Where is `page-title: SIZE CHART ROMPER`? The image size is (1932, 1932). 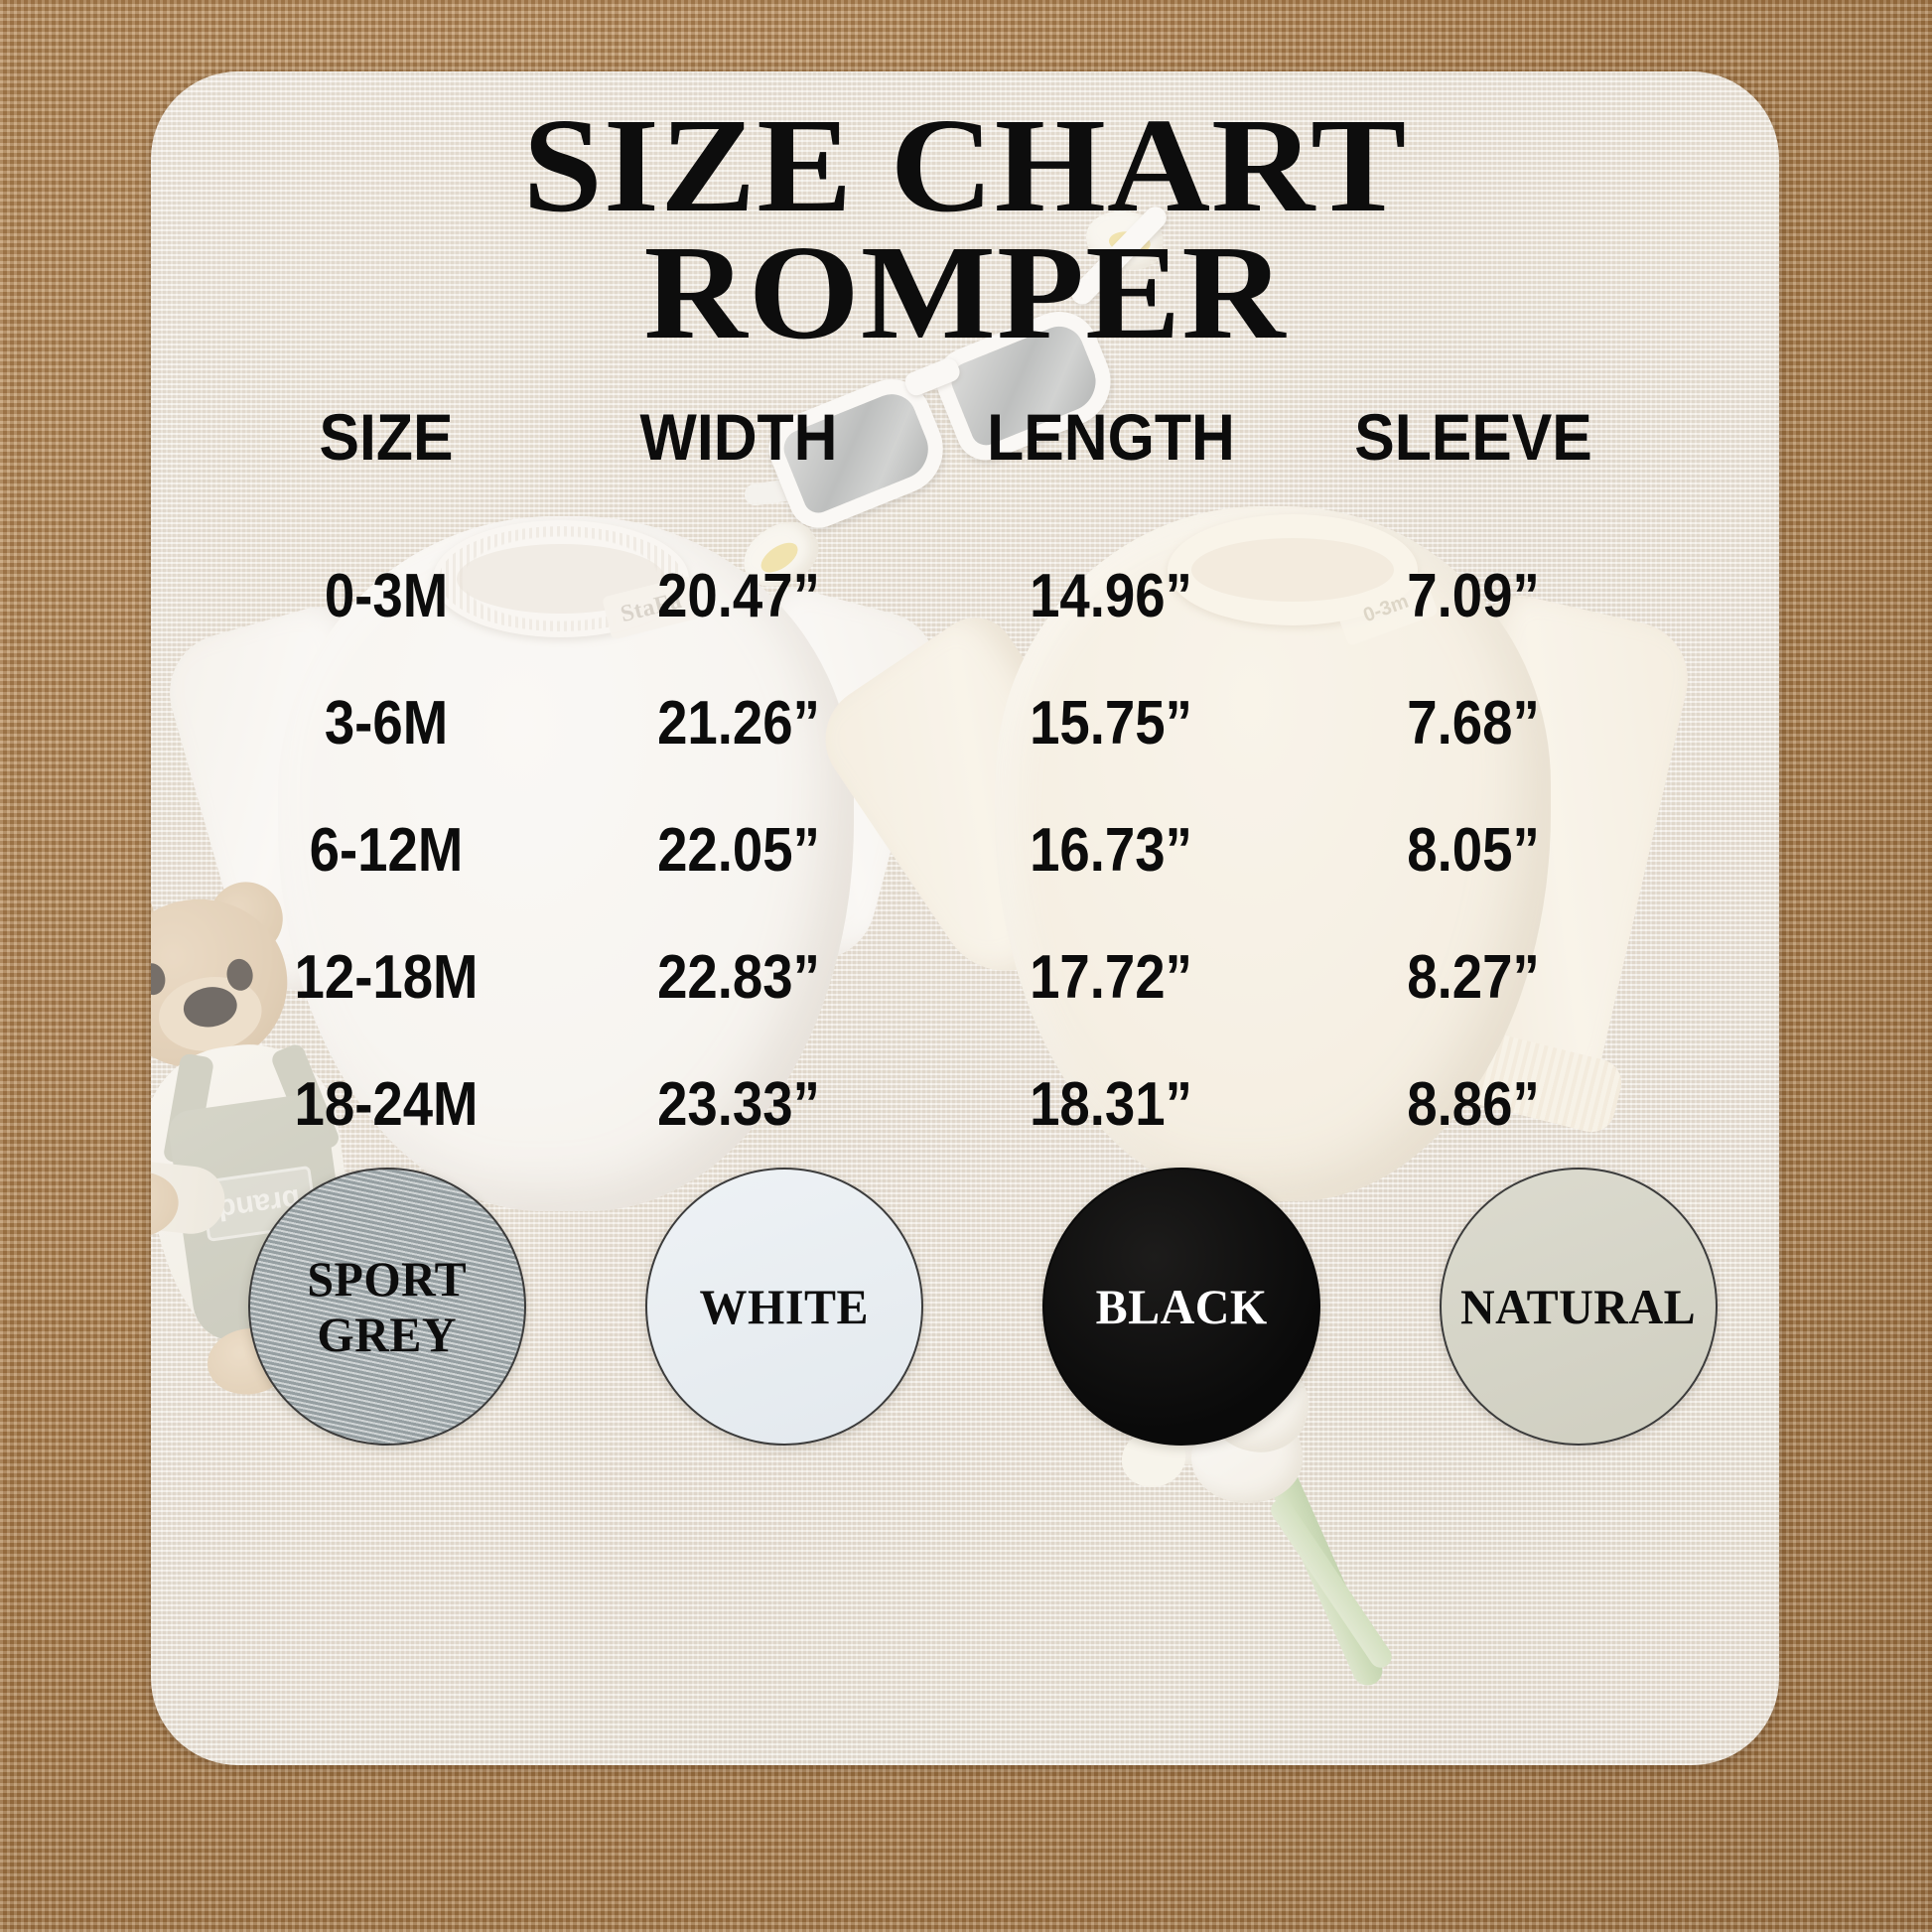
page-title: SIZE CHART ROMPER is located at coordinates (965, 229).